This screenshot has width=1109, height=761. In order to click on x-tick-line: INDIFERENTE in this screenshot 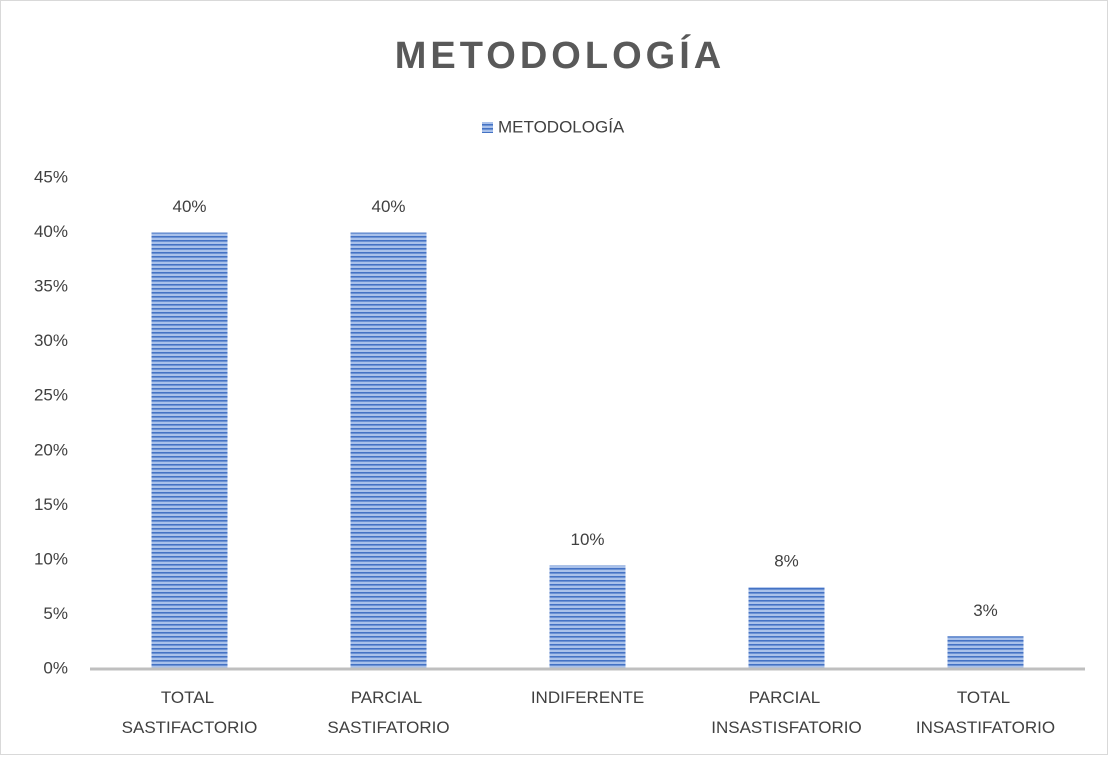, I will do `click(587, 697)`.